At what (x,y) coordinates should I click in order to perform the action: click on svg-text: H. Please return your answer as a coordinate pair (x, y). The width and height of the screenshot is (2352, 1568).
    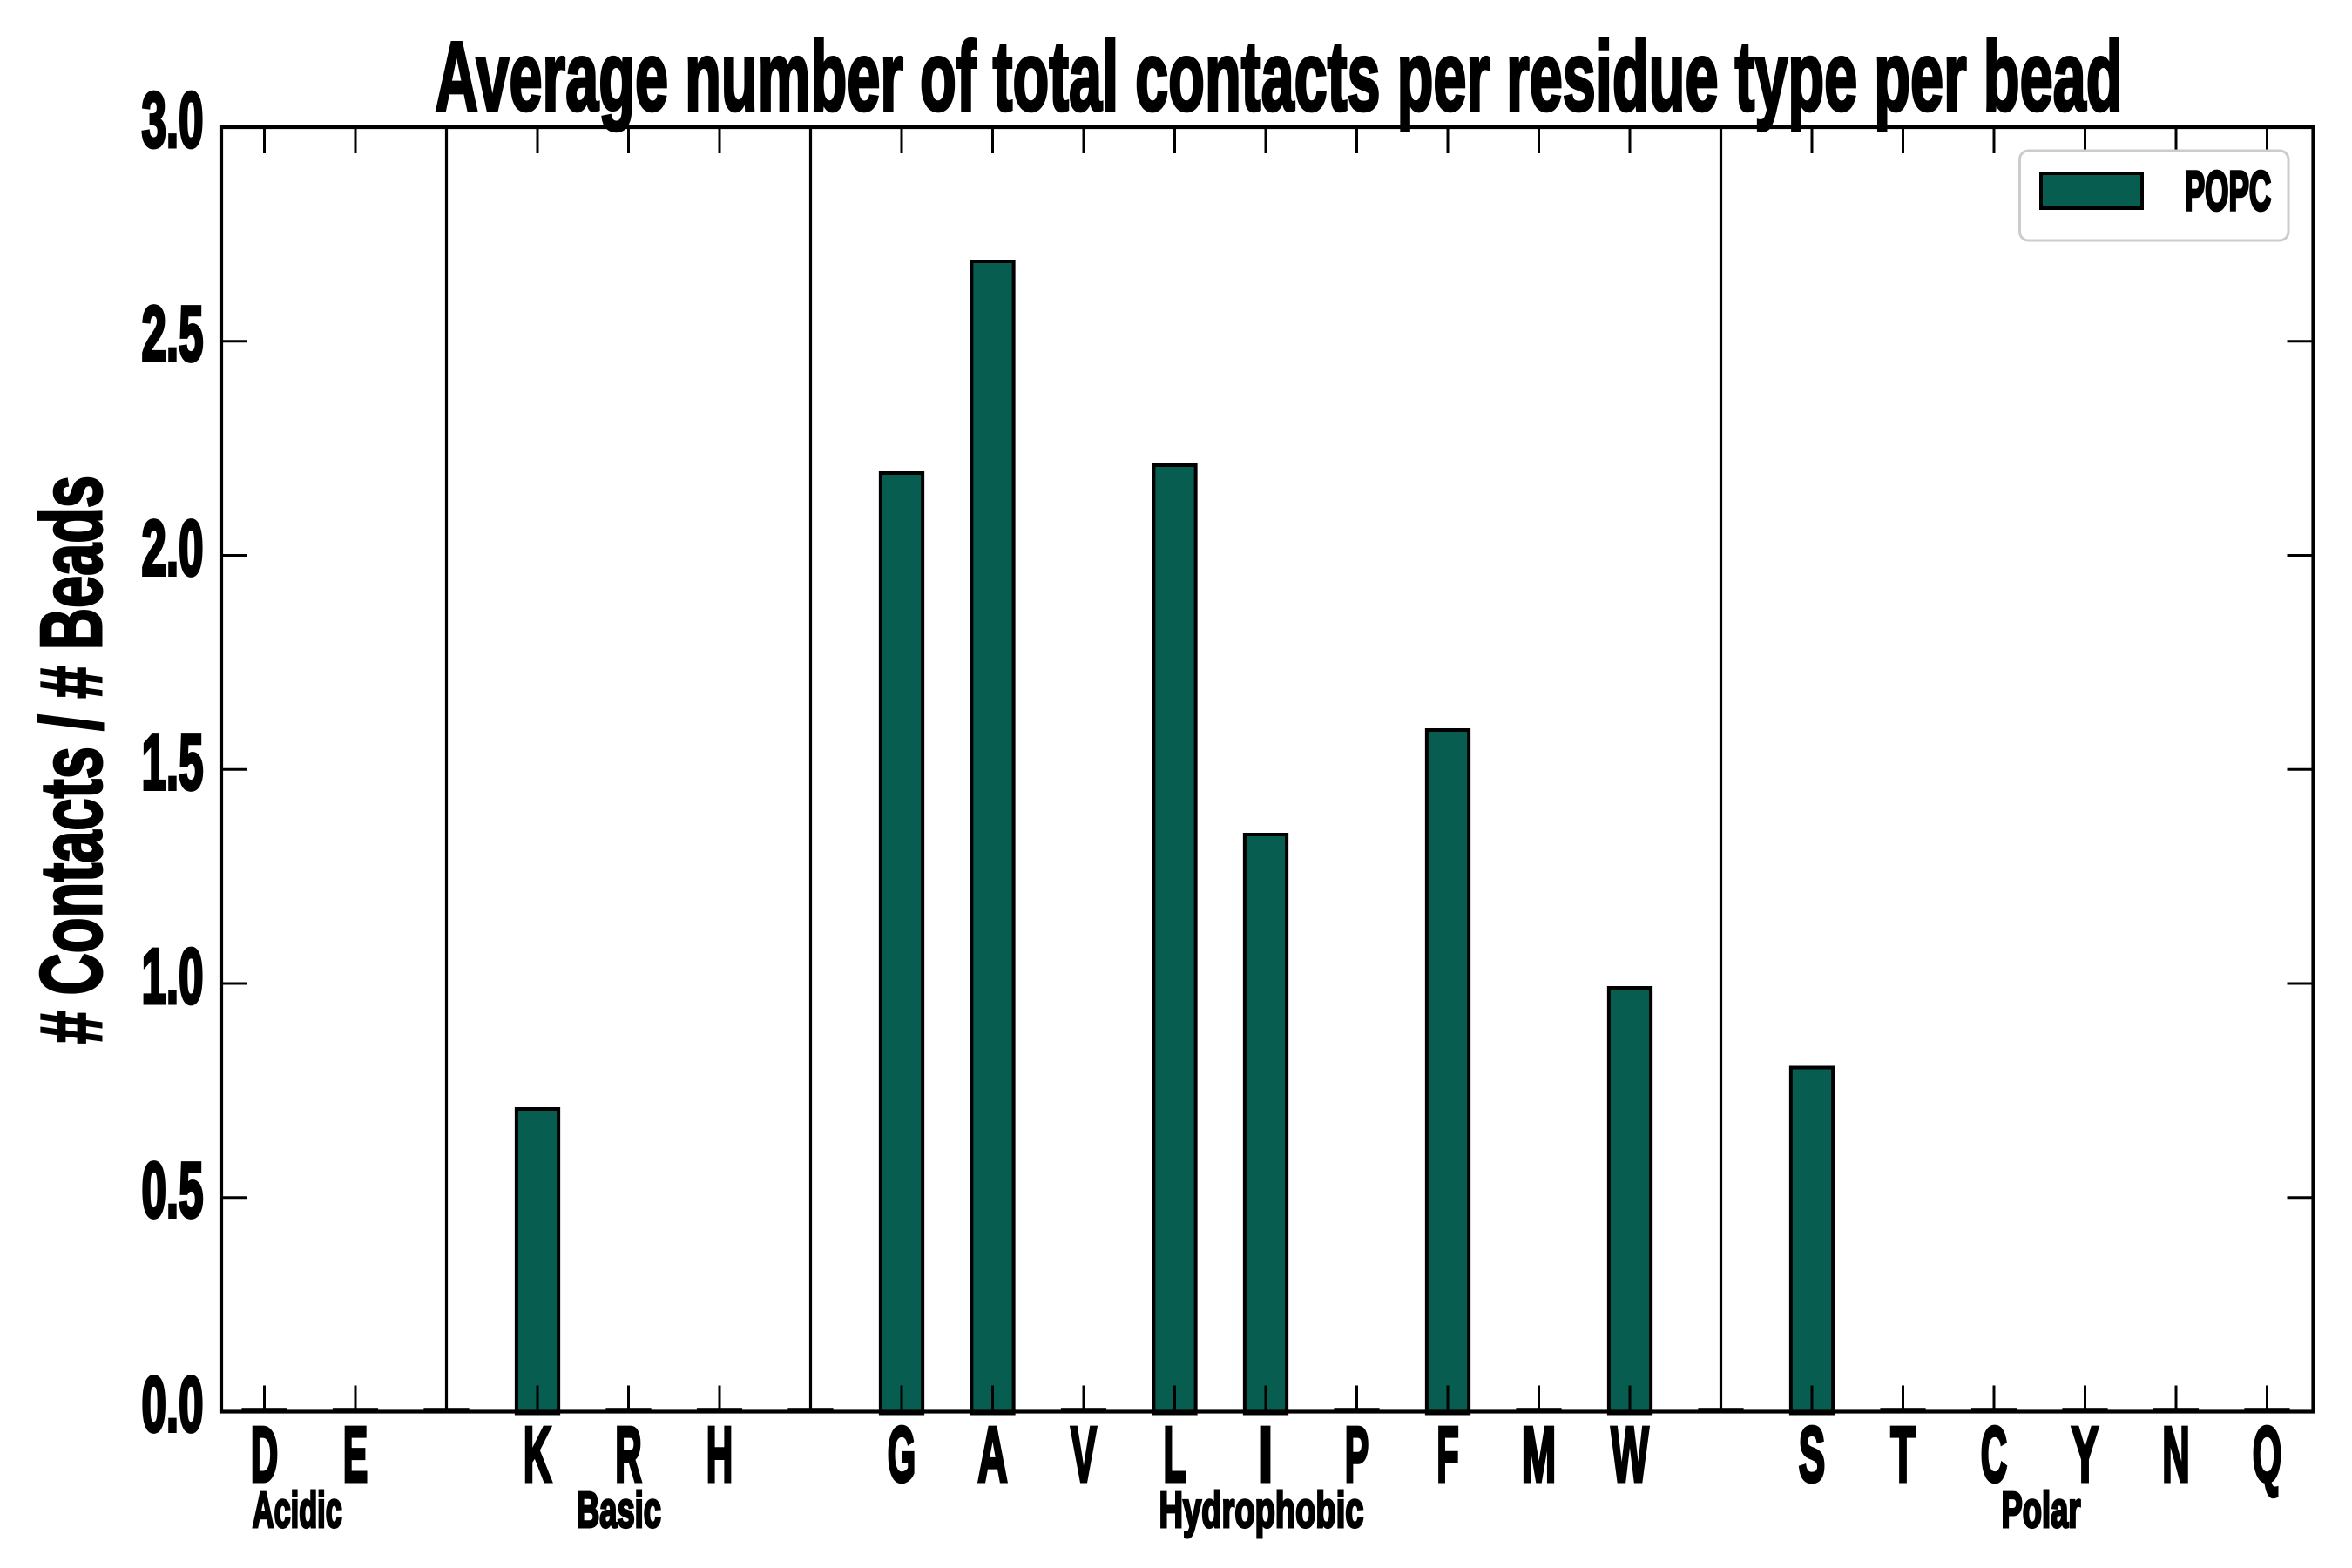
    Looking at the image, I should click on (719, 1456).